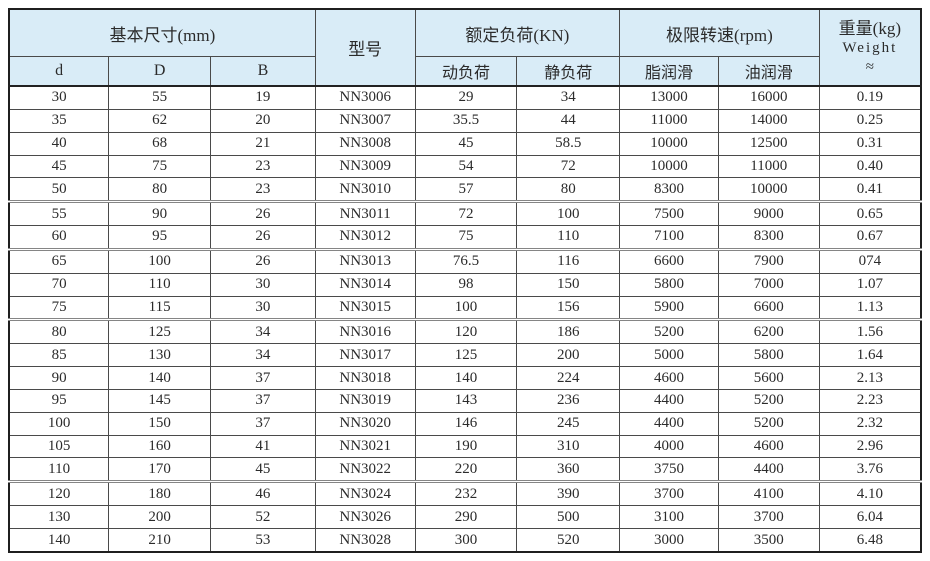 This screenshot has height=561, width=930. I want to click on cell-dynamic-load: 120, so click(466, 332).